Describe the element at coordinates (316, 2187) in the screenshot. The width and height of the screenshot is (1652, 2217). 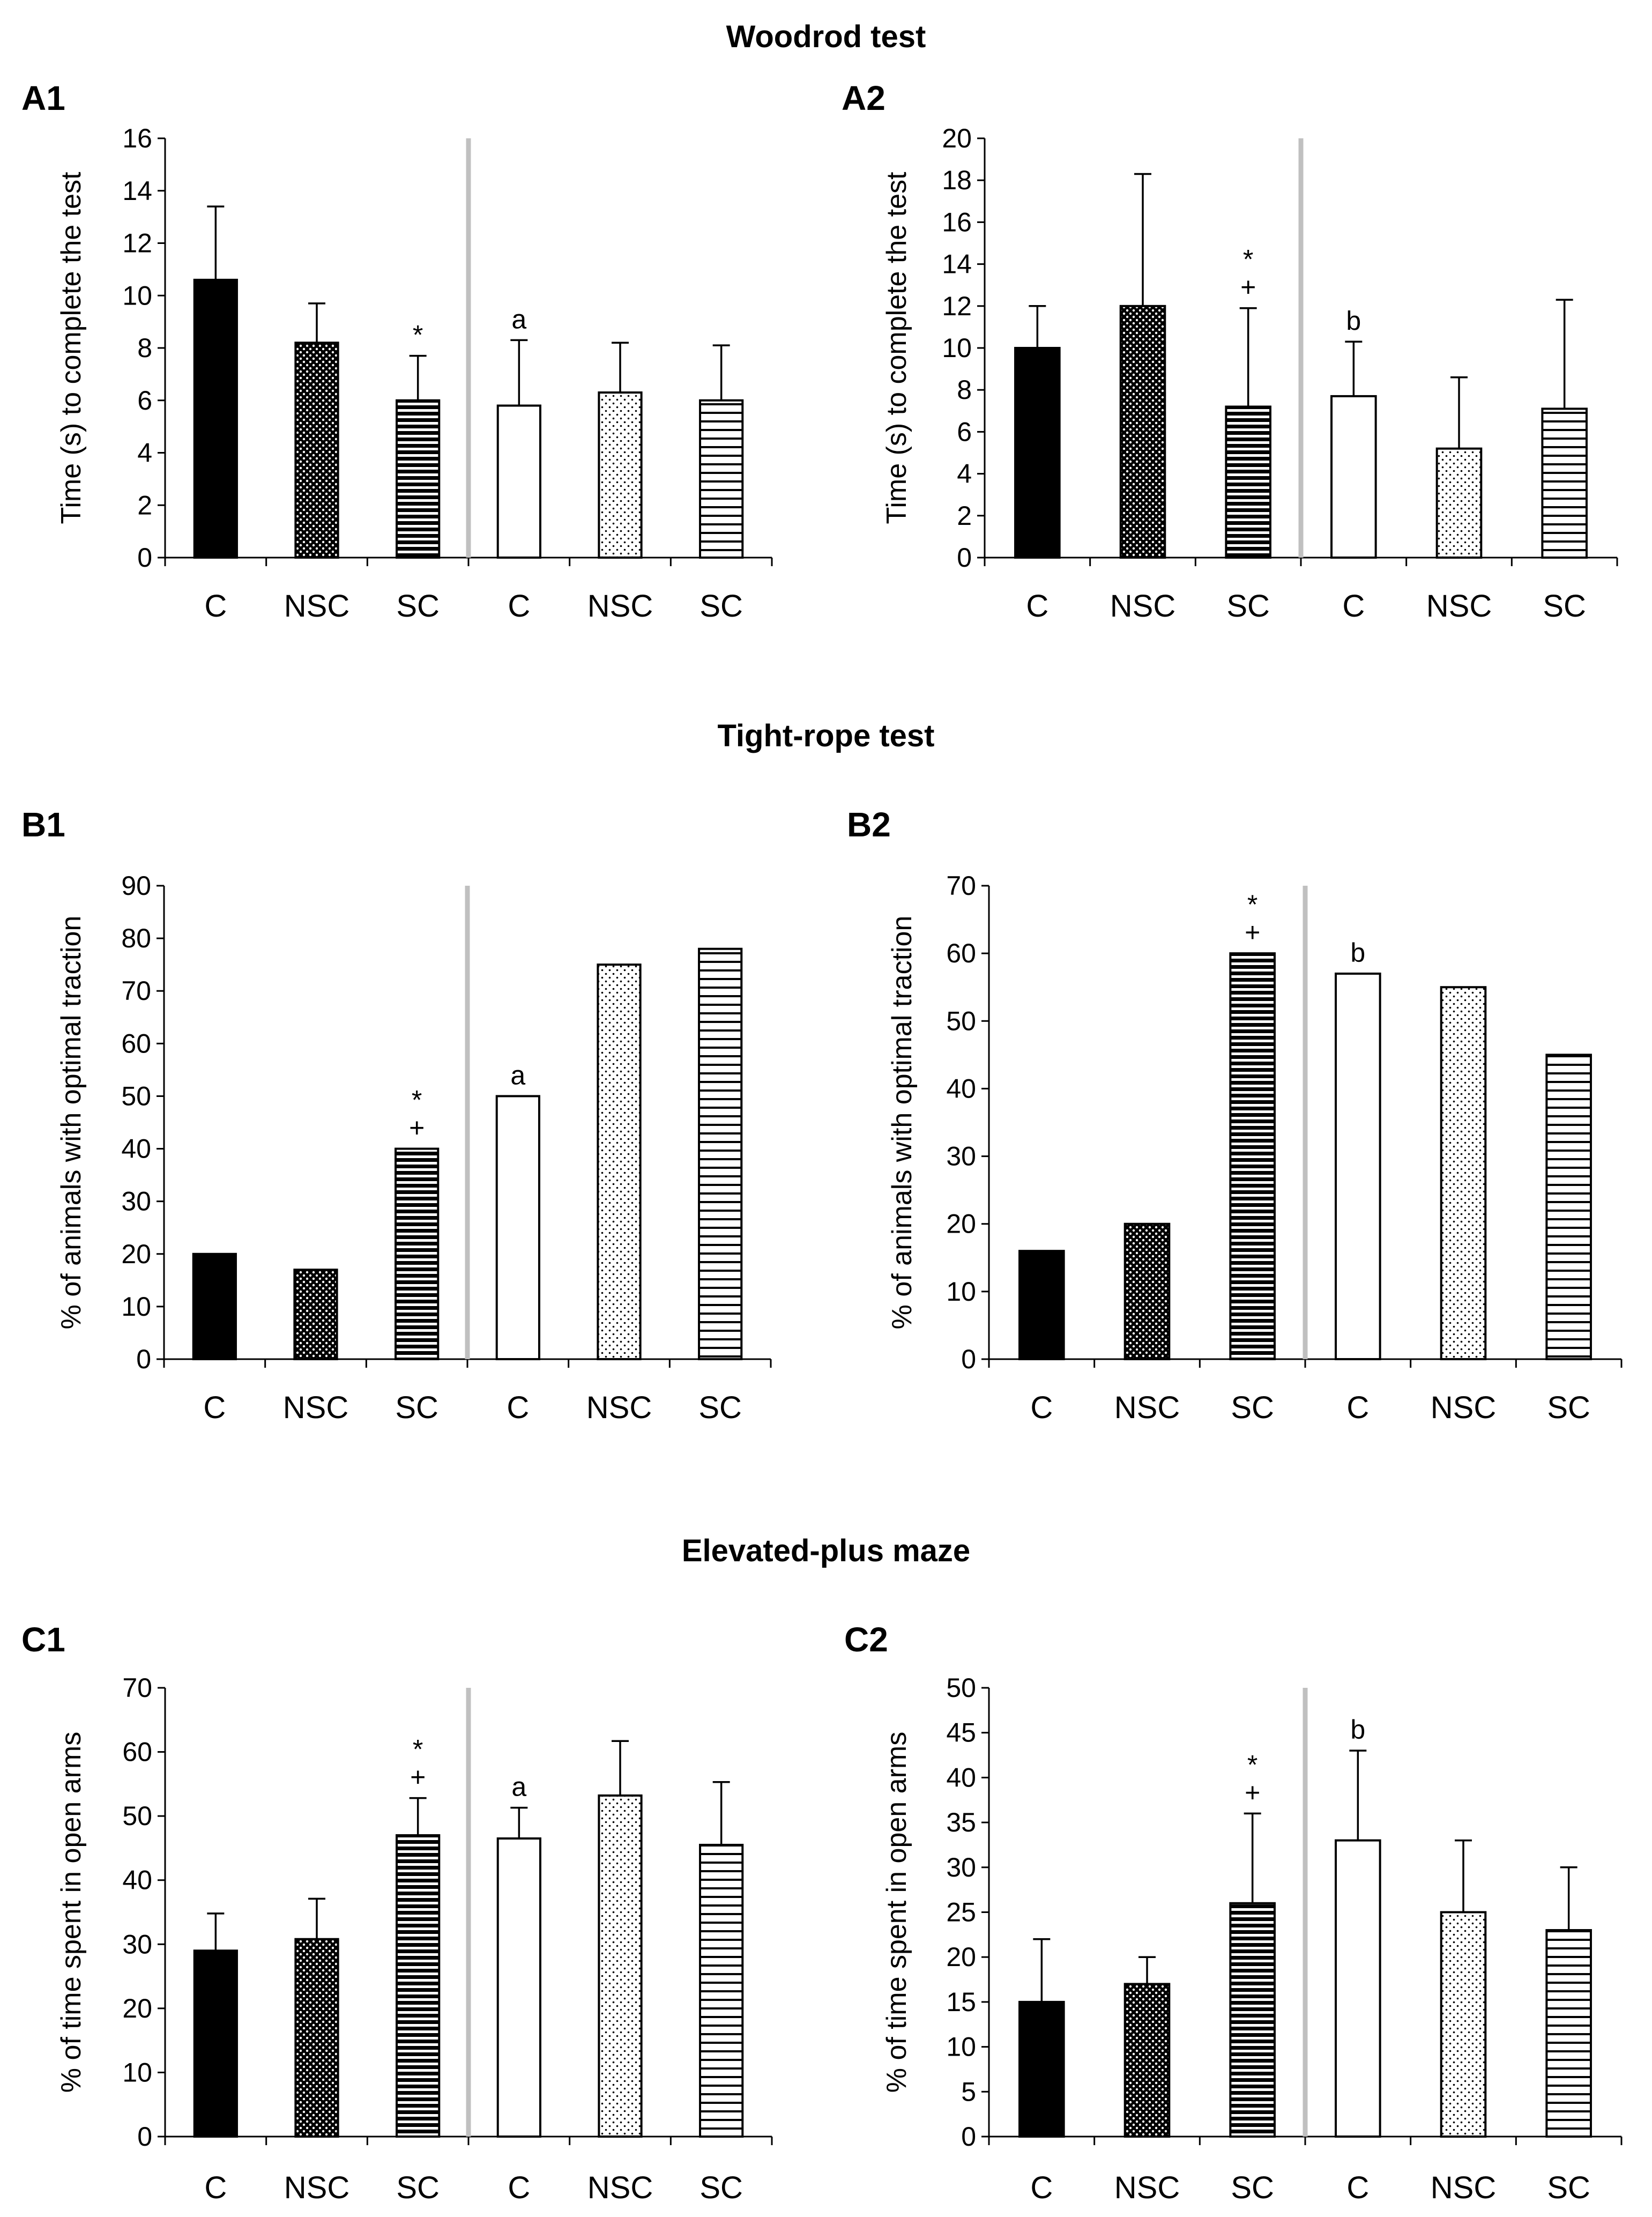
I see `category-label-c1-2: NSC` at that location.